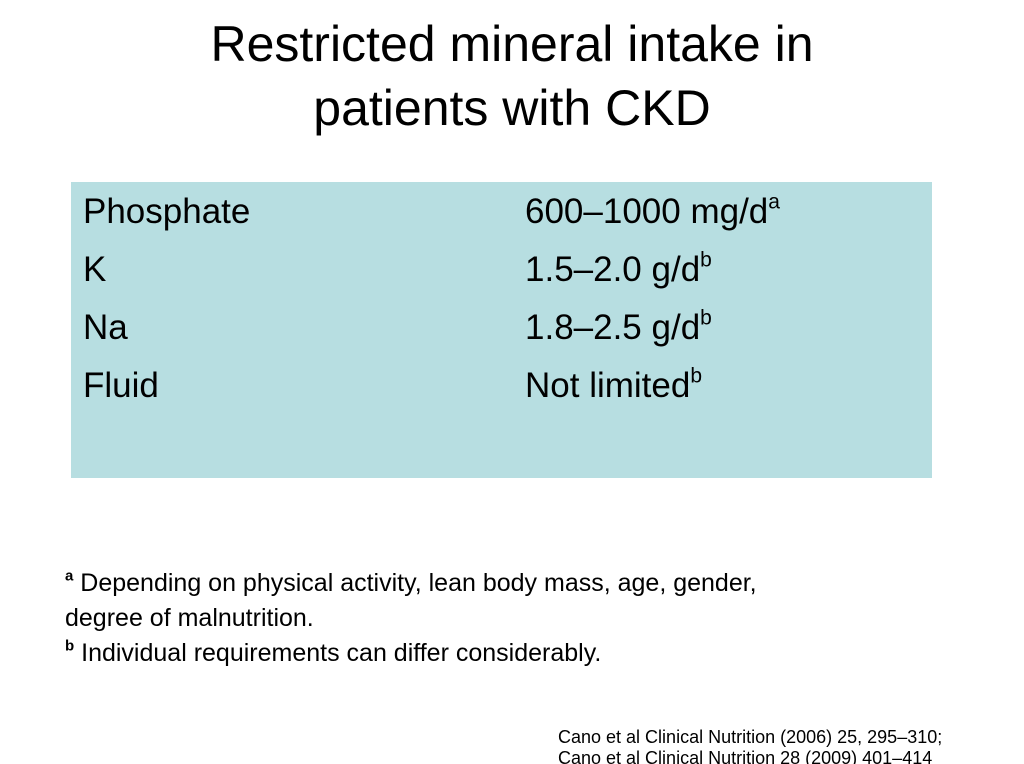 Image resolution: width=1024 pixels, height=764 pixels. What do you see at coordinates (189, 618) in the screenshot?
I see `footnote-a-continued: degree of malnutrition.` at bounding box center [189, 618].